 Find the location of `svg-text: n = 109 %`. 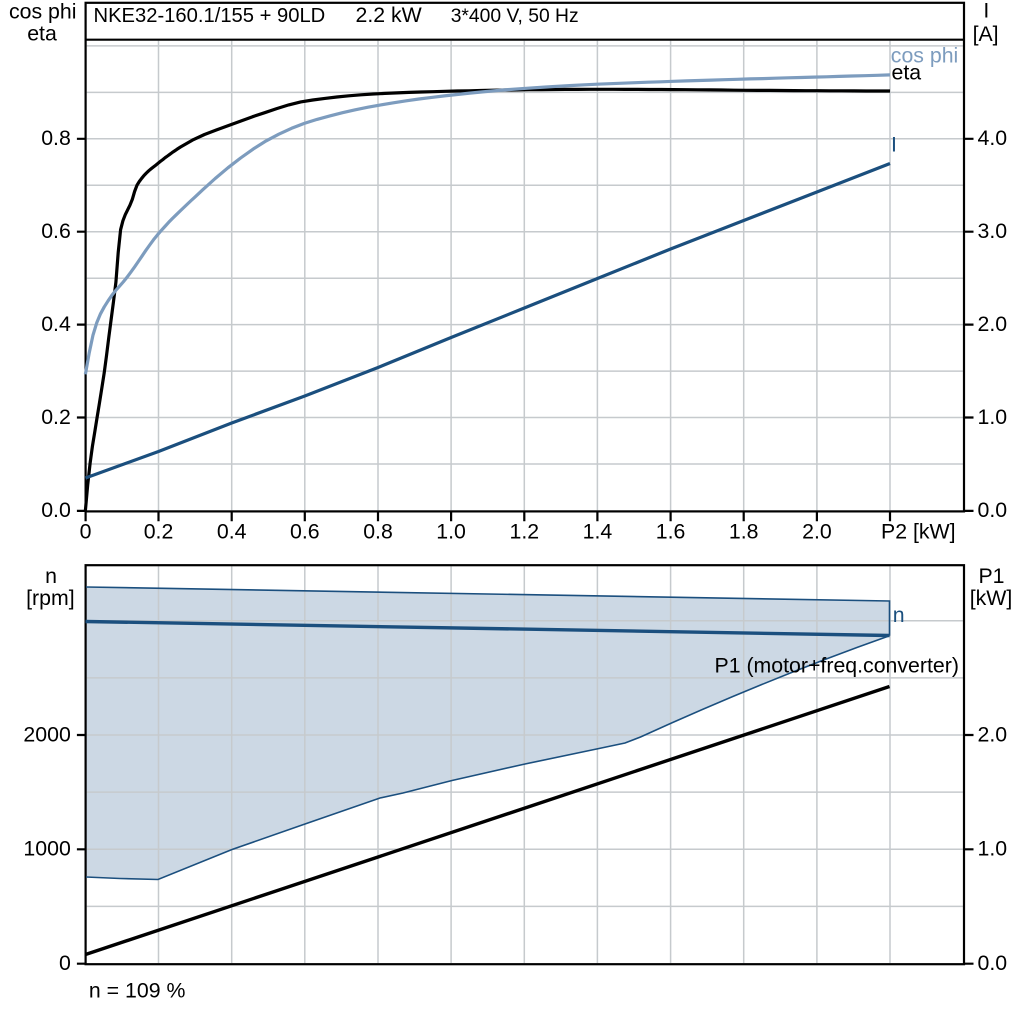

svg-text: n = 109 % is located at coordinates (137, 990).